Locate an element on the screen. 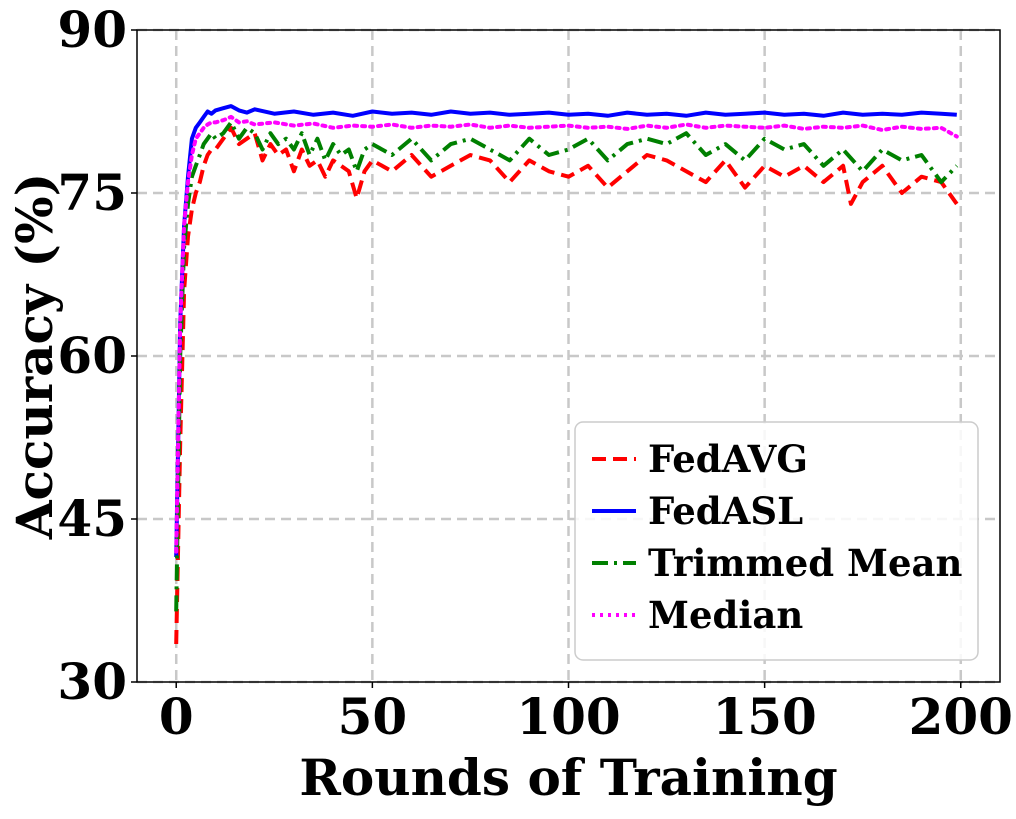 This screenshot has width=1016, height=819. legend-label: Trimmed Mean is located at coordinates (805, 563).